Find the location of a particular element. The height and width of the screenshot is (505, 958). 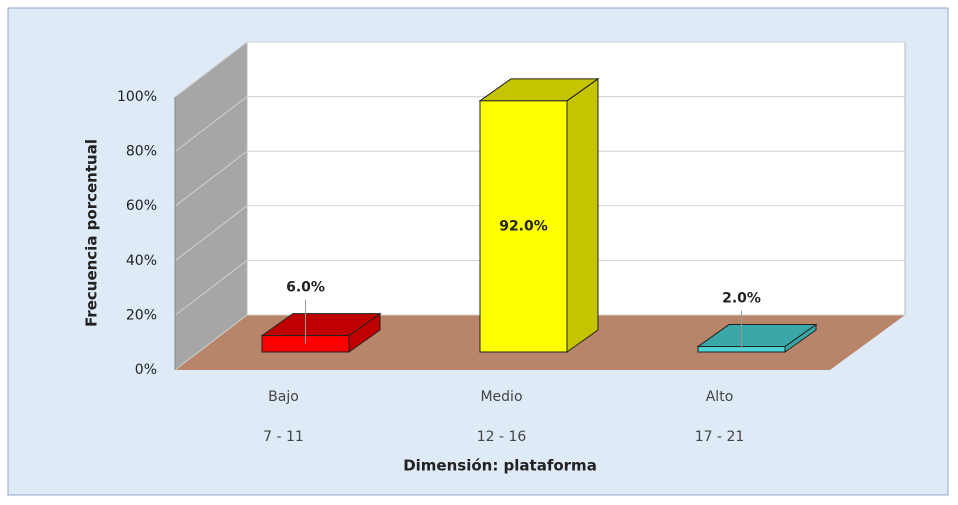

y-tick-label: 40% is located at coordinates (141, 261).